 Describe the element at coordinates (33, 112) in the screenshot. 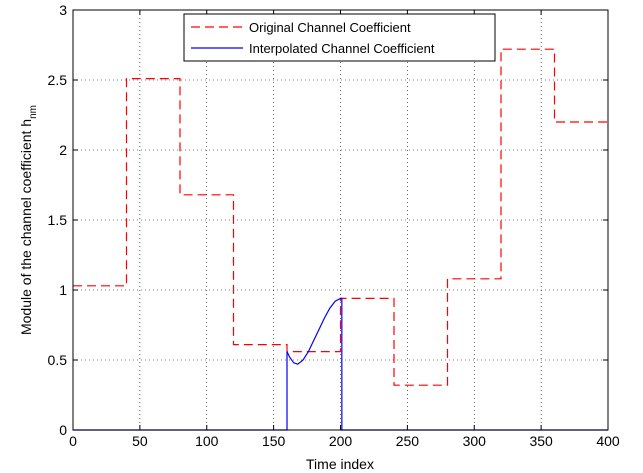

I see `y-axis-label-subscript: nm` at that location.